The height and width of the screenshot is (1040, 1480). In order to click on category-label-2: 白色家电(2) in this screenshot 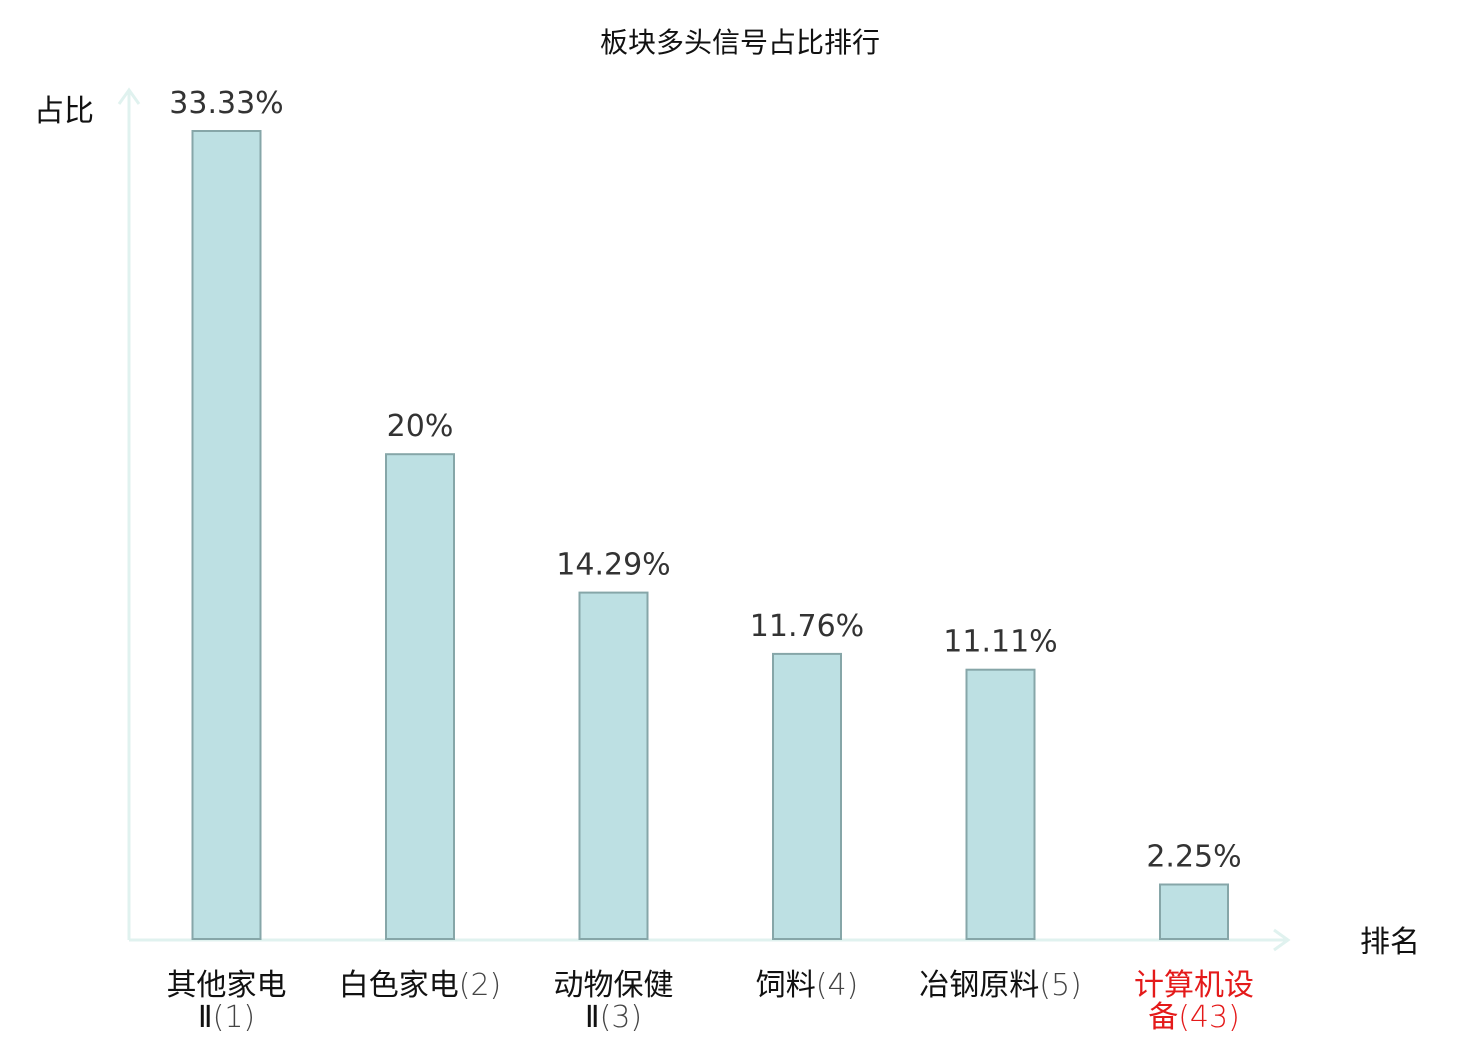, I will do `click(420, 985)`.